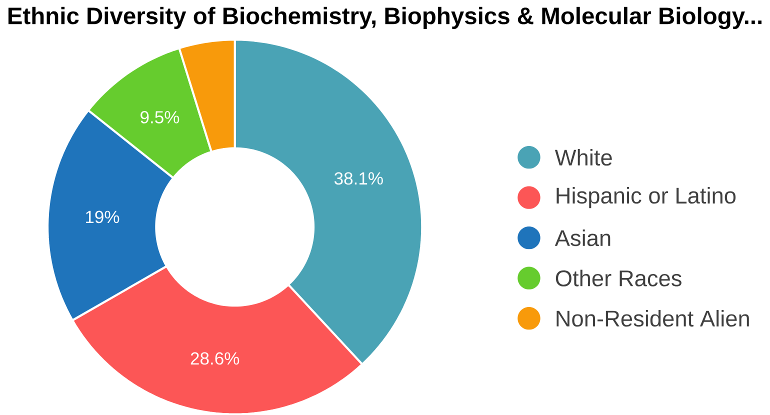 This screenshot has width=770, height=415. Describe the element at coordinates (619, 278) in the screenshot. I see `legend-label: Other Races` at that location.